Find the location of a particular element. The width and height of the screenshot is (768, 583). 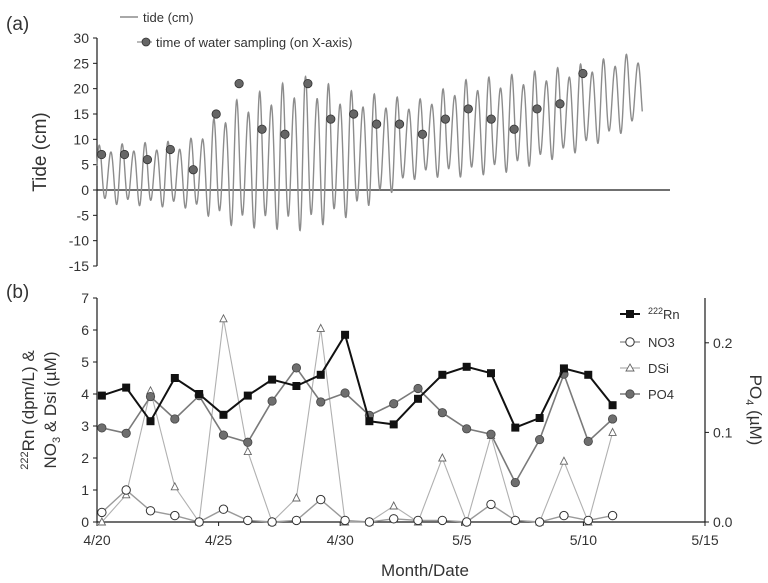

sampling-points is located at coordinates (342, 121).